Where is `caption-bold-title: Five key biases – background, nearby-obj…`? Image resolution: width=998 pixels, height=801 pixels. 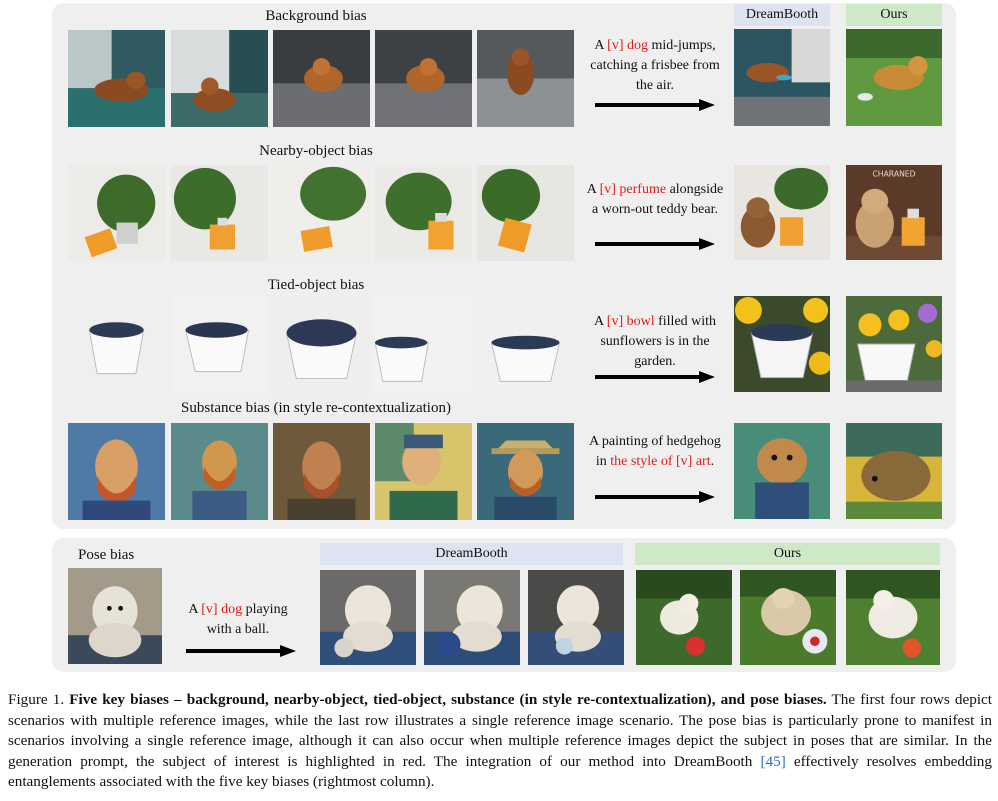 caption-bold-title: Five key biases – background, nearby-obj… is located at coordinates (448, 699).